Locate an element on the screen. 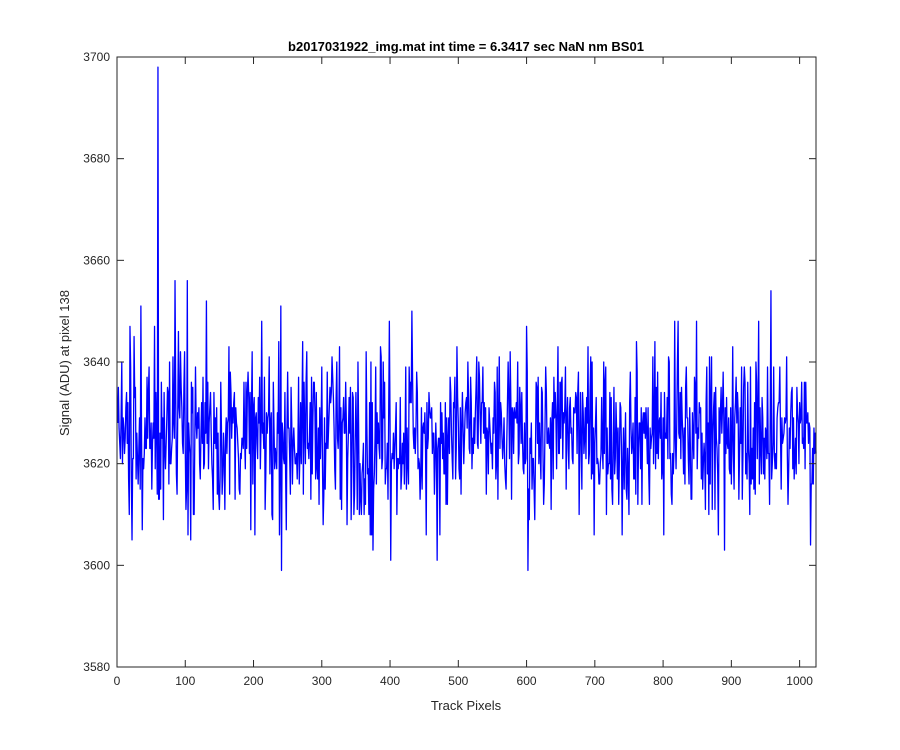 The width and height of the screenshot is (900, 750). x-tick-label: 1000 is located at coordinates (799, 681).